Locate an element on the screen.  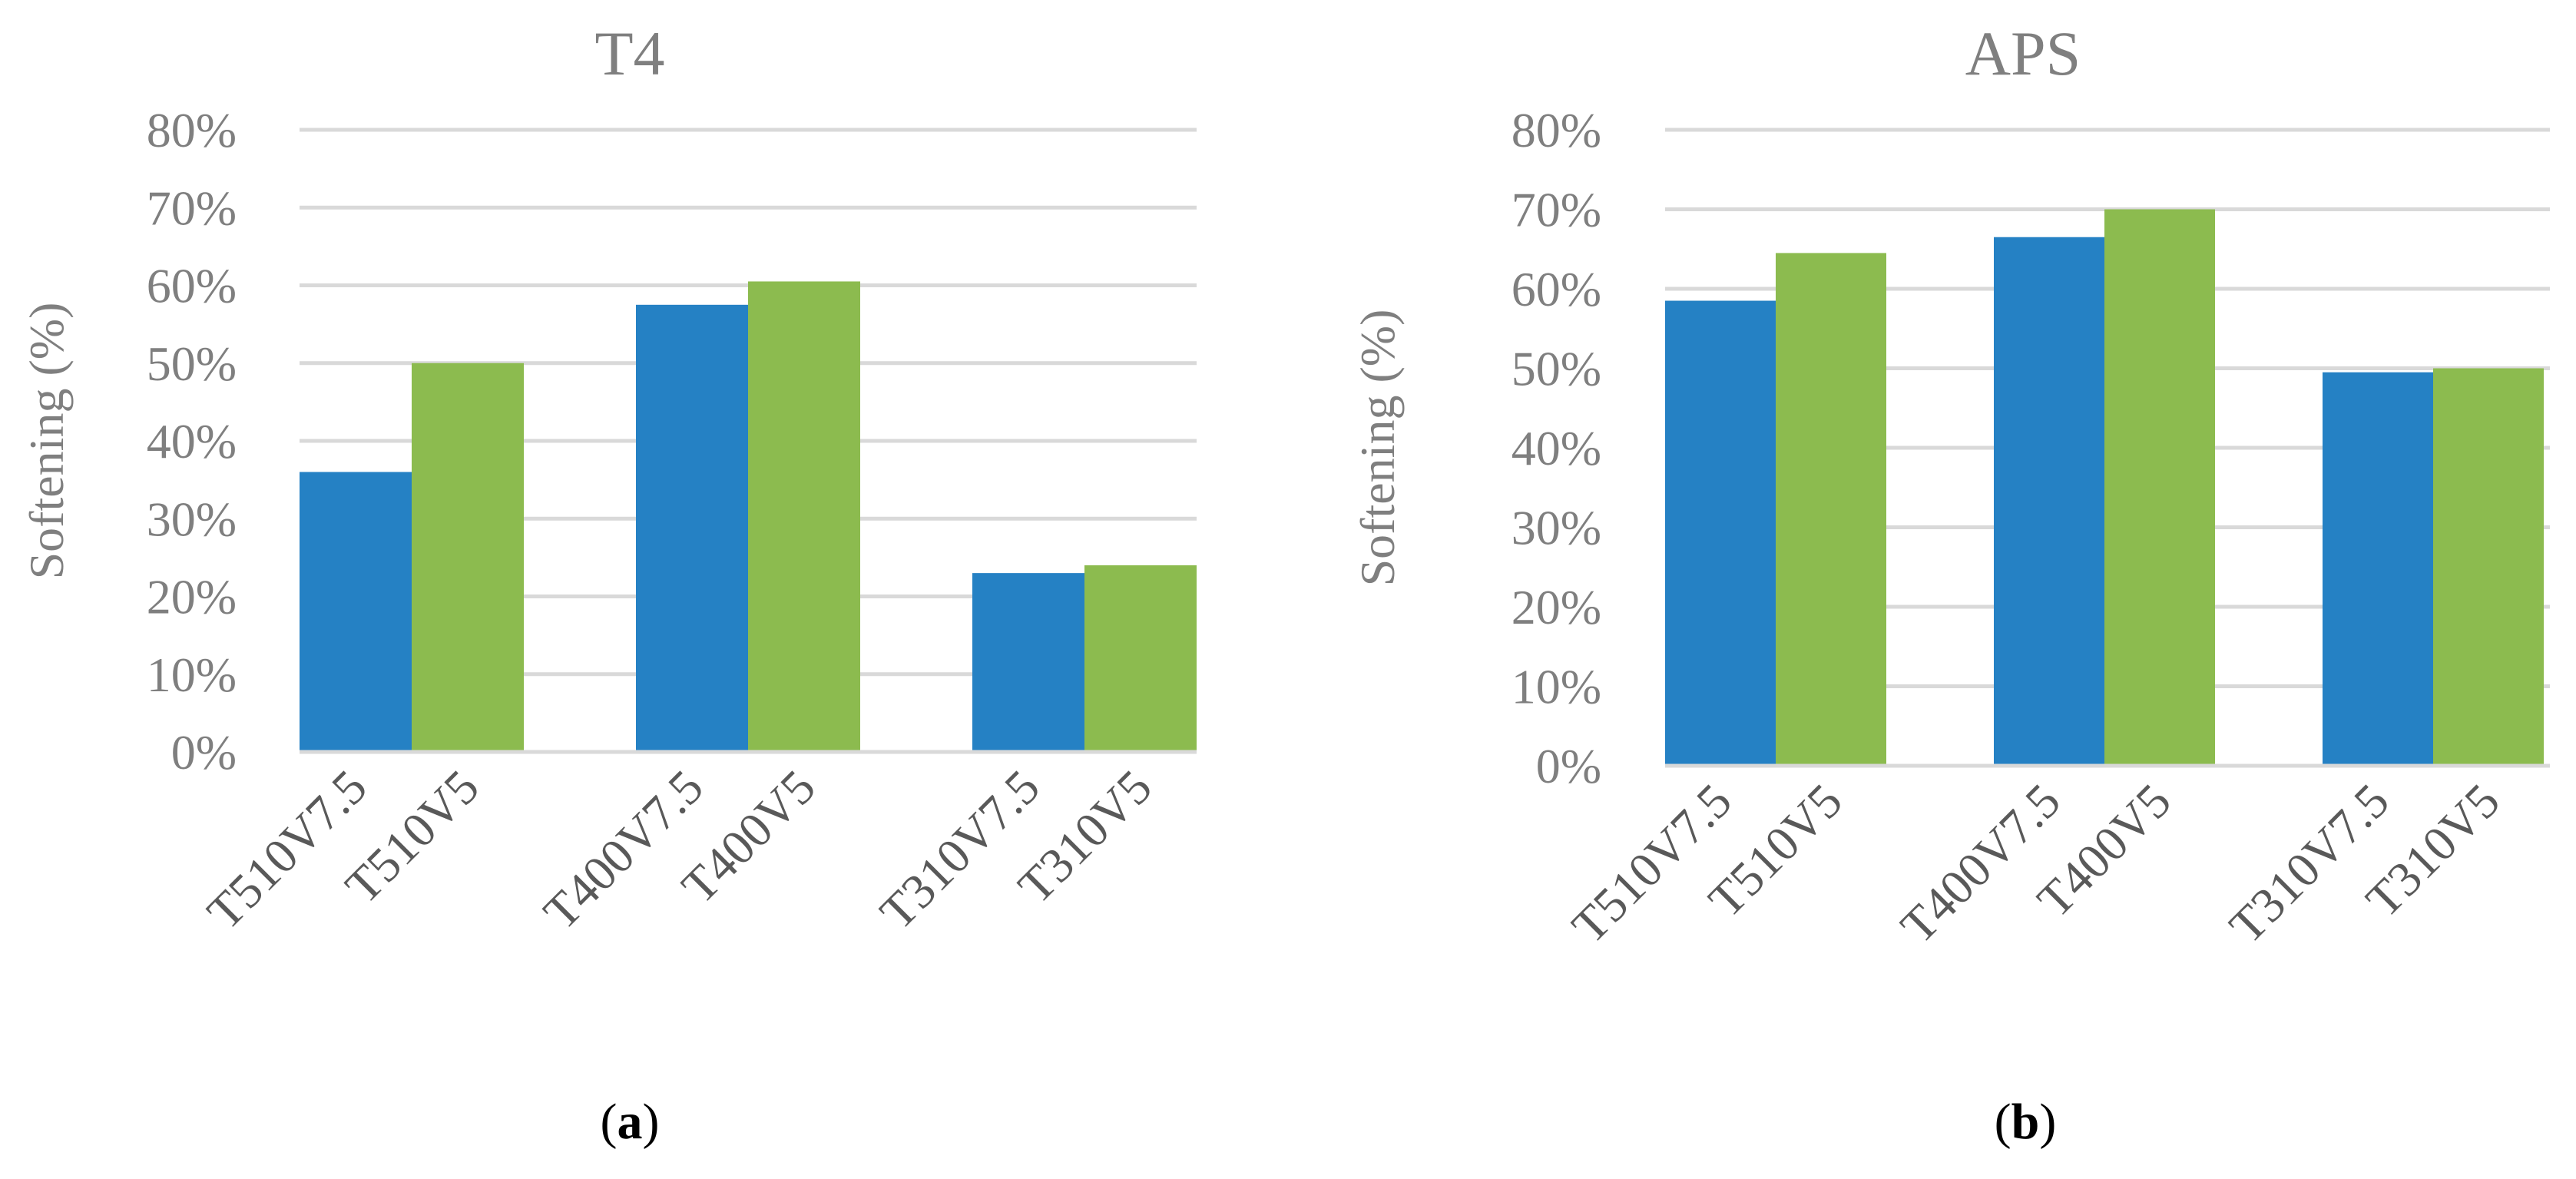
caption-letter: a is located at coordinates (630, 1122).